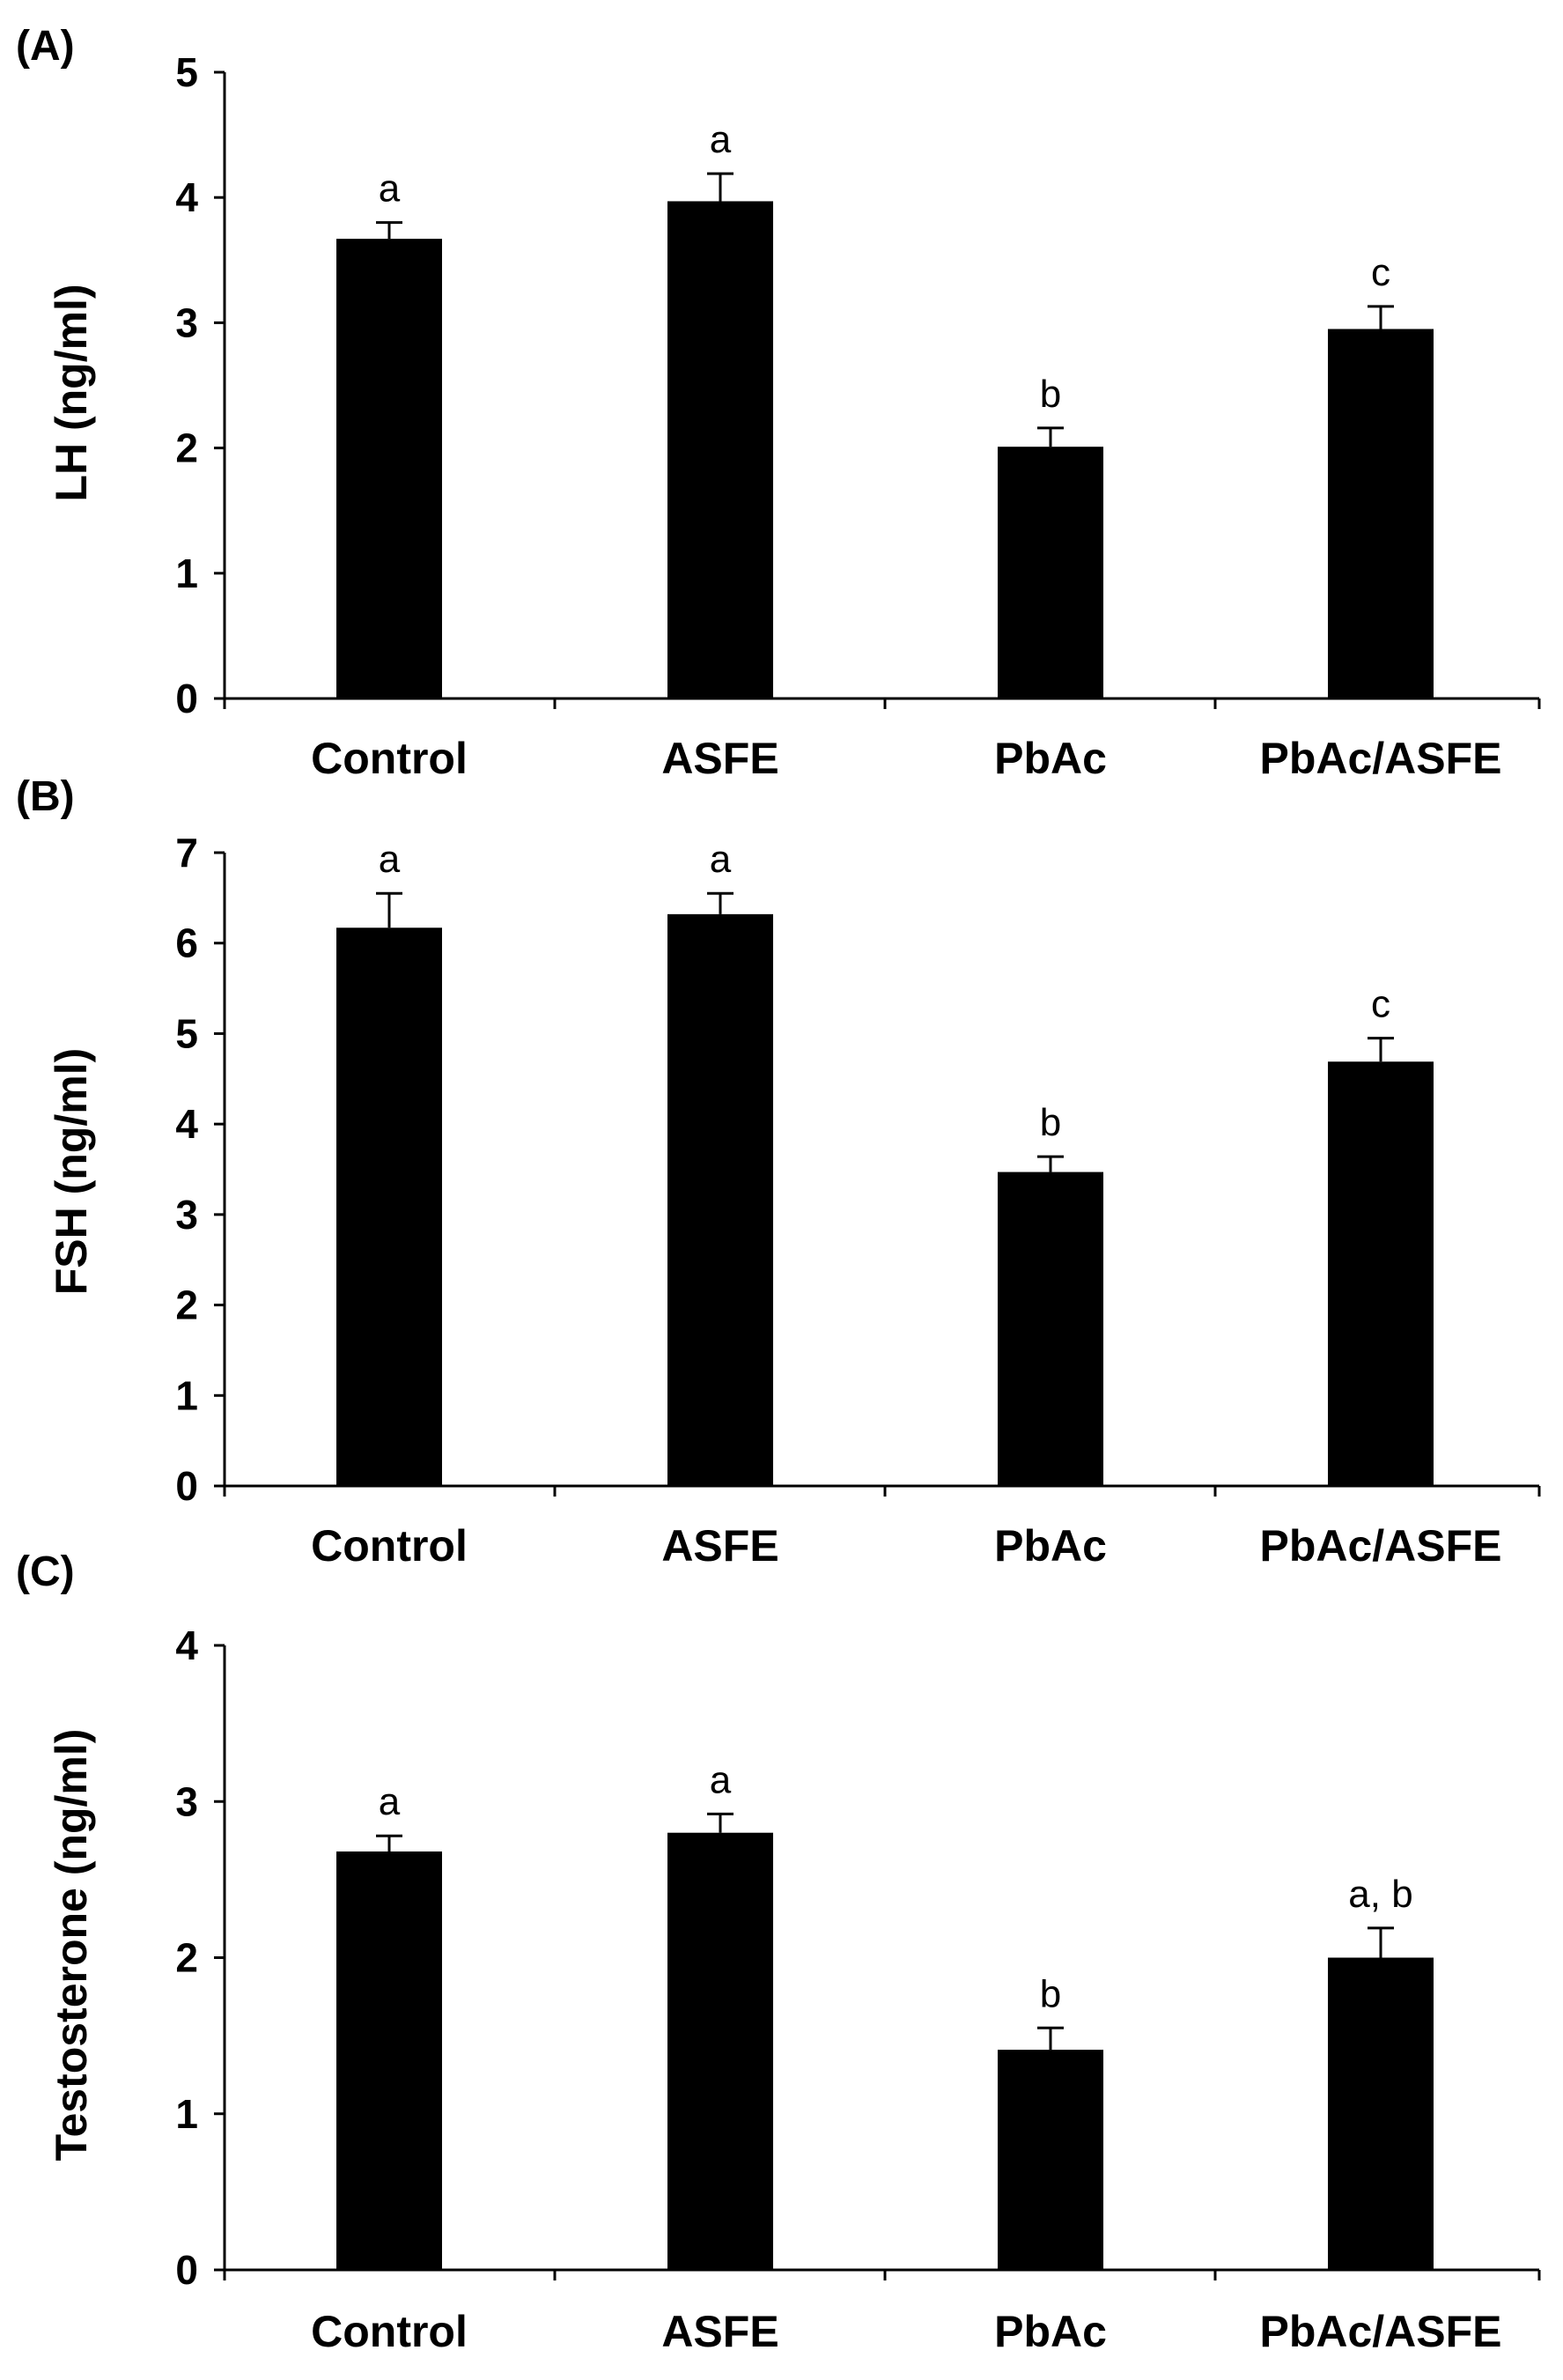 The height and width of the screenshot is (2380, 1563). Describe the element at coordinates (45, 1571) in the screenshot. I see `panel-label-c: (C)` at that location.